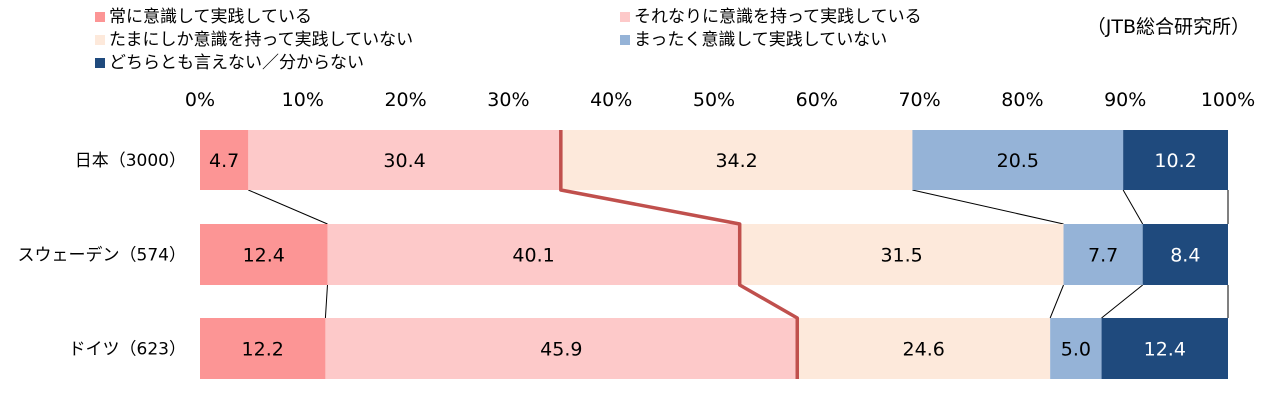 The height and width of the screenshot is (417, 1280). I want to click on x-tick-label: 80%, so click(1022, 100).